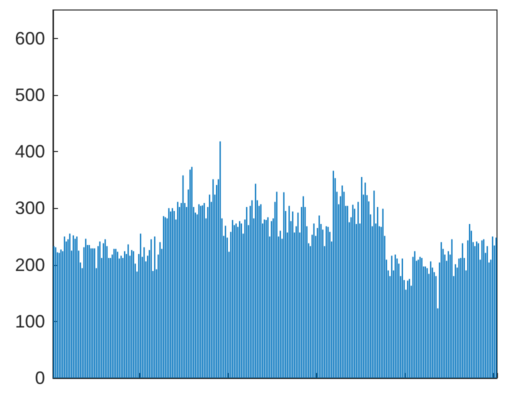 The width and height of the screenshot is (509, 398). I want to click on y-tick-label: 400, so click(29, 152).